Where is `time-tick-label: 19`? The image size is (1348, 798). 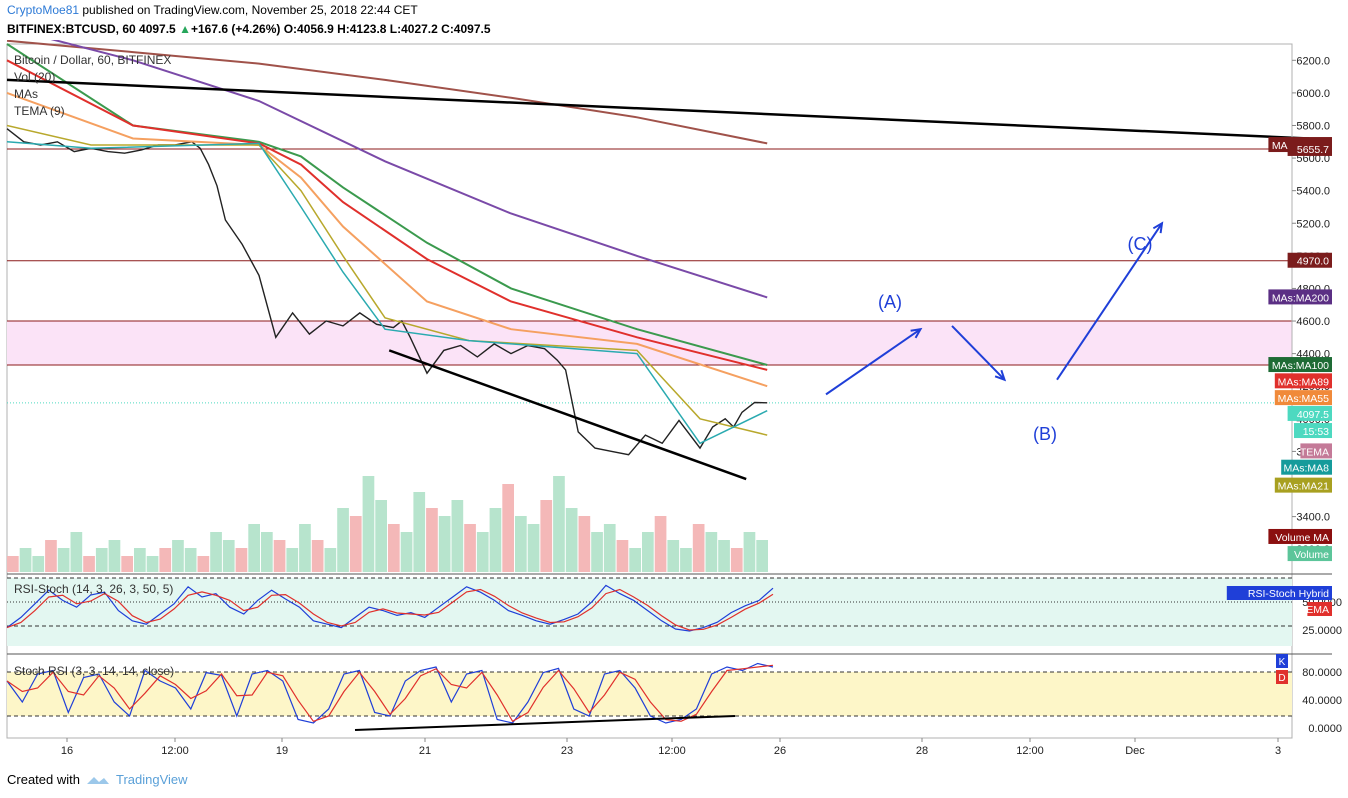 time-tick-label: 19 is located at coordinates (282, 751).